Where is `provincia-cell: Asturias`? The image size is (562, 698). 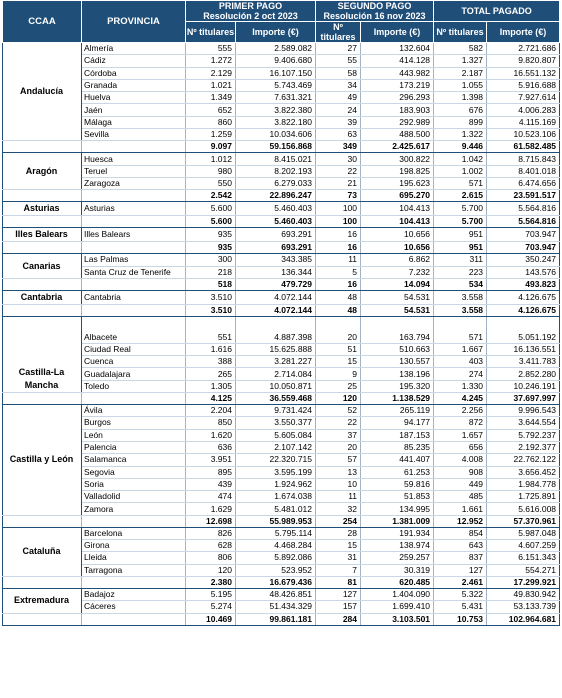
provincia-cell: Asturias is located at coordinates (133, 209).